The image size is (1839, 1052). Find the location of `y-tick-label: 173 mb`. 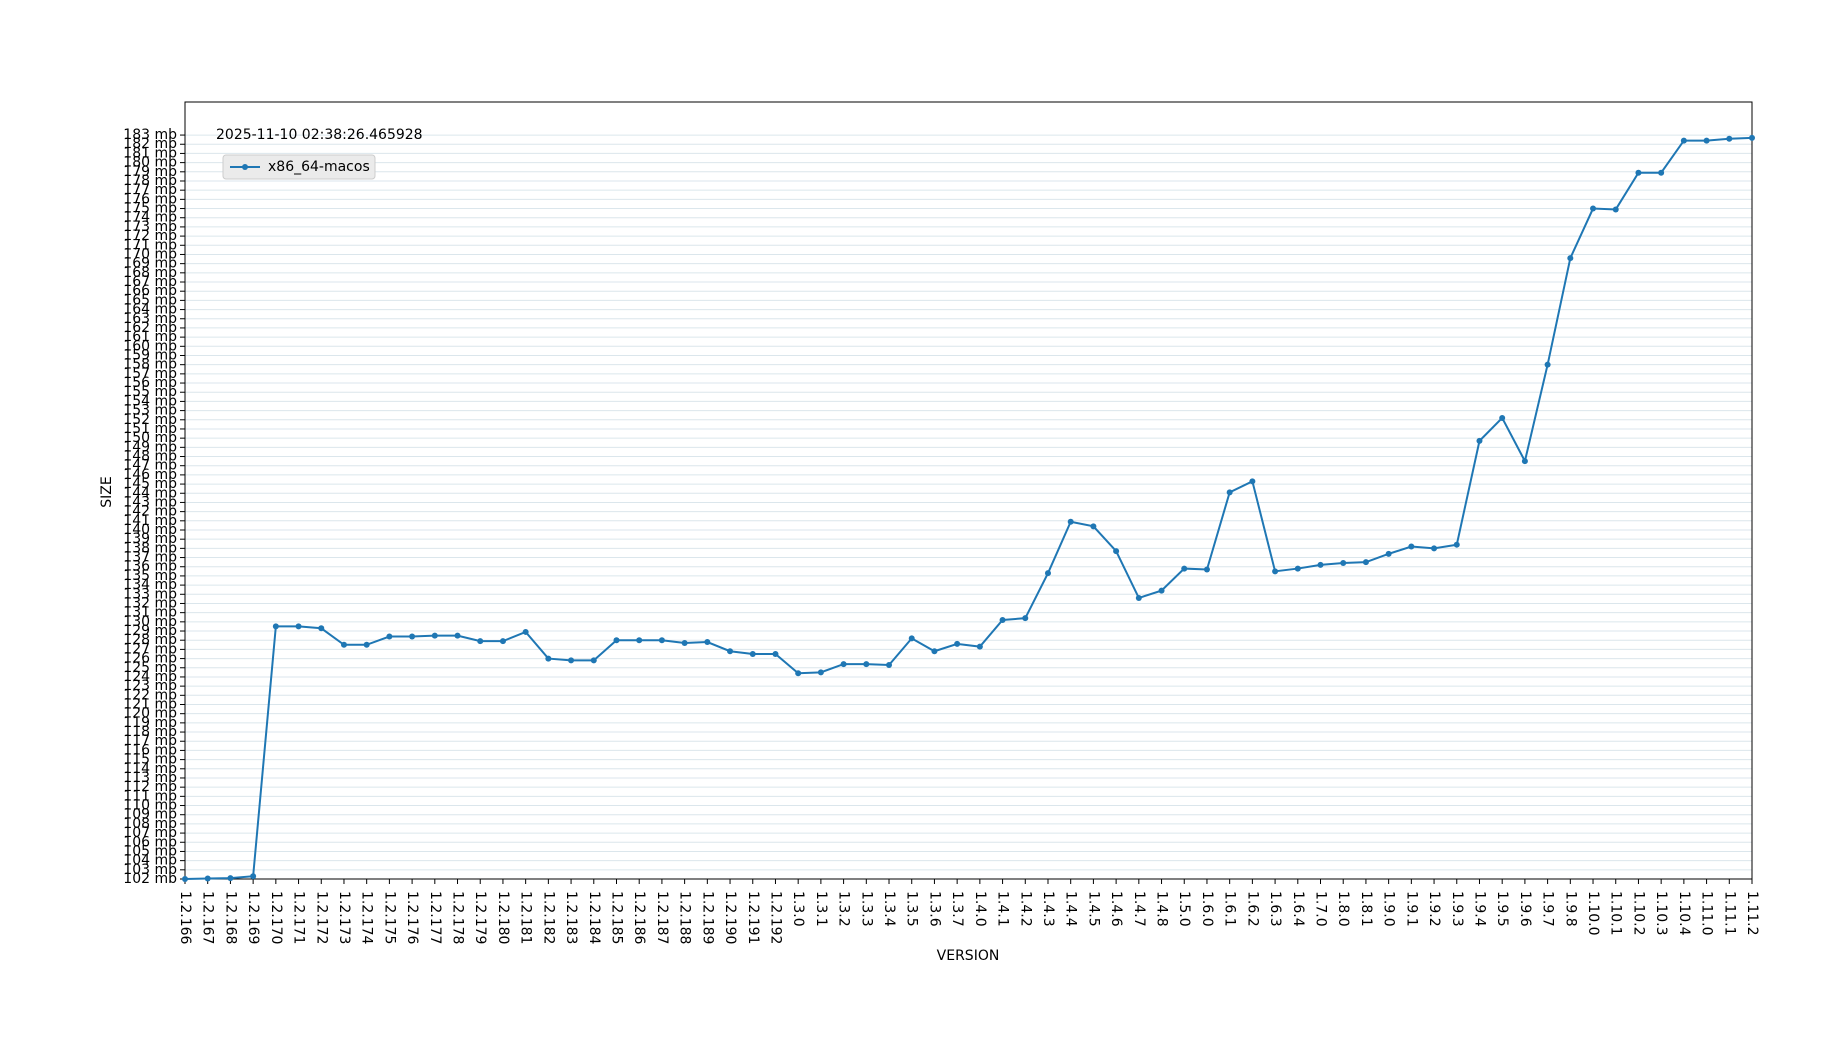

y-tick-label: 173 mb is located at coordinates (150, 227).